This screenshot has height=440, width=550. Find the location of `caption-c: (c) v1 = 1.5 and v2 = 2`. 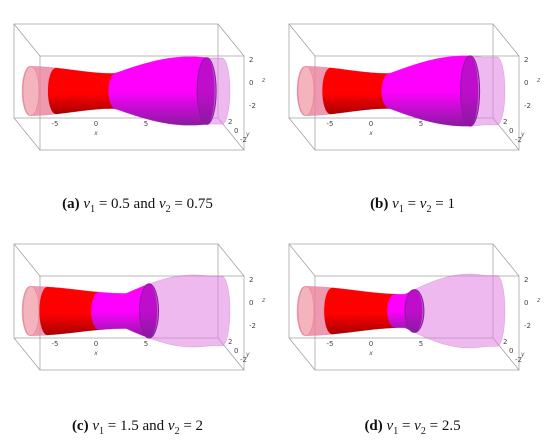

caption-c: (c) v1 = 1.5 and v2 = 2 is located at coordinates (137, 427).